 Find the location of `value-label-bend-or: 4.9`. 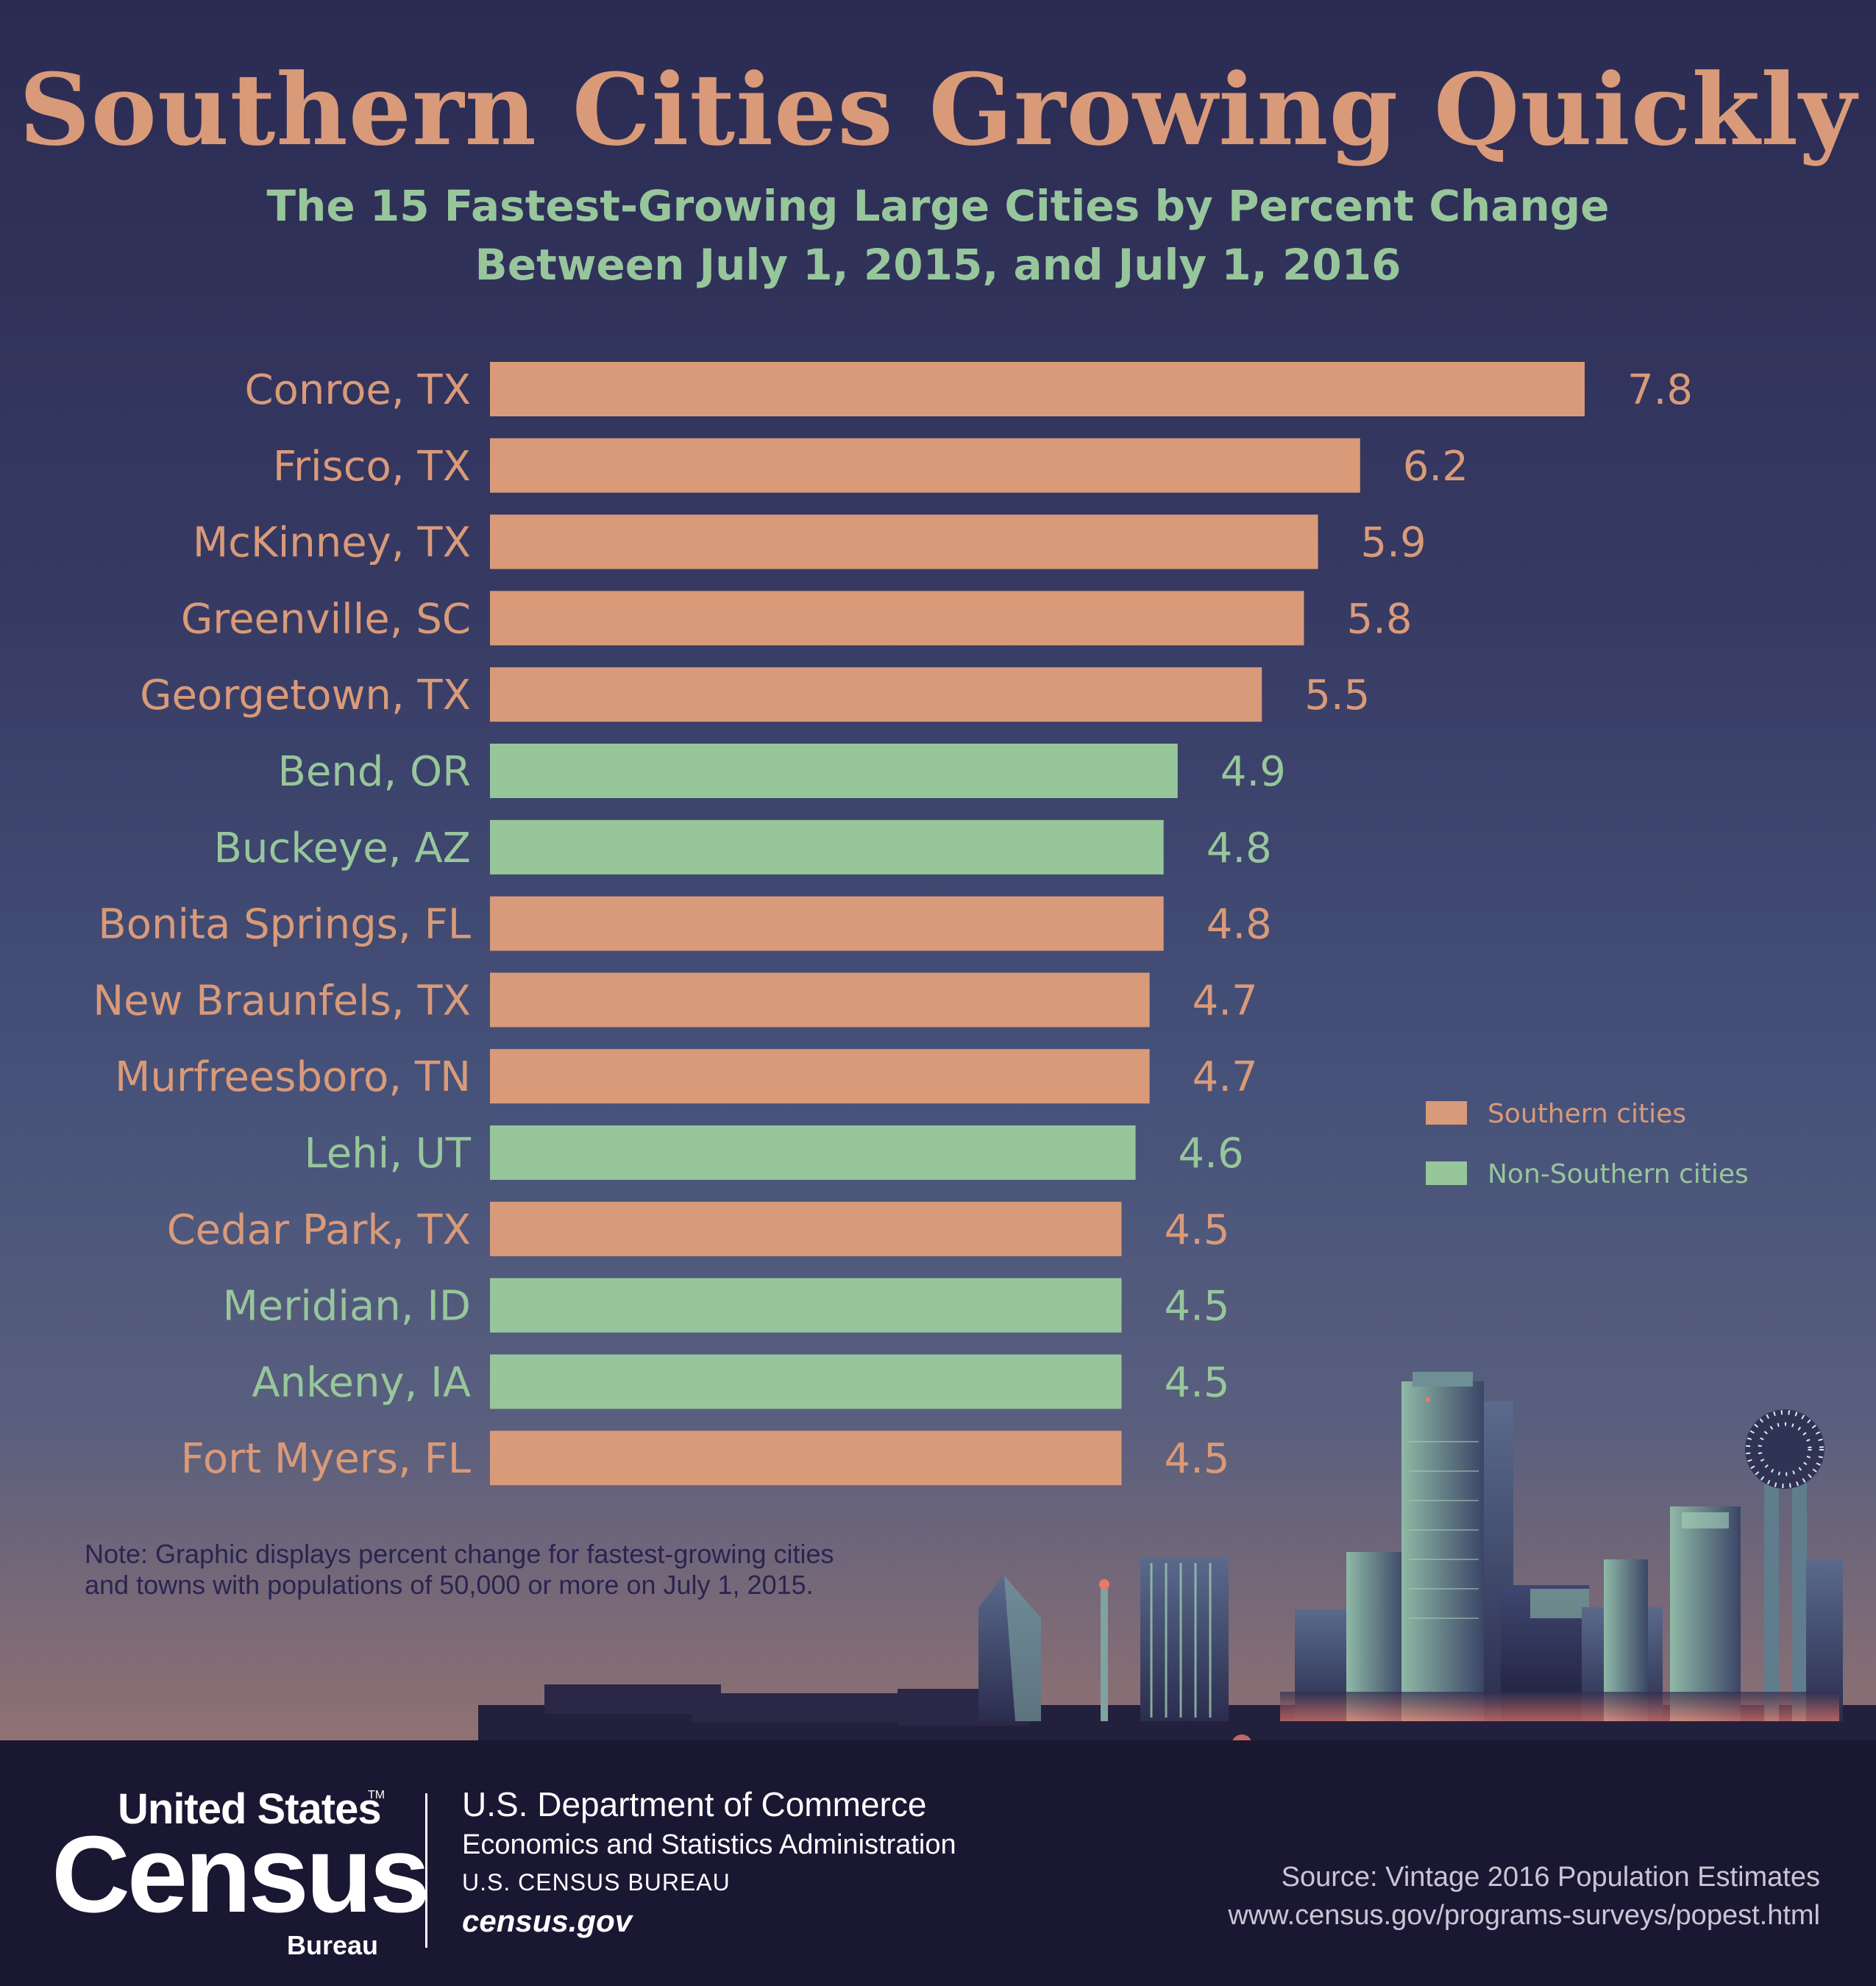

value-label-bend-or: 4.9 is located at coordinates (1253, 772).